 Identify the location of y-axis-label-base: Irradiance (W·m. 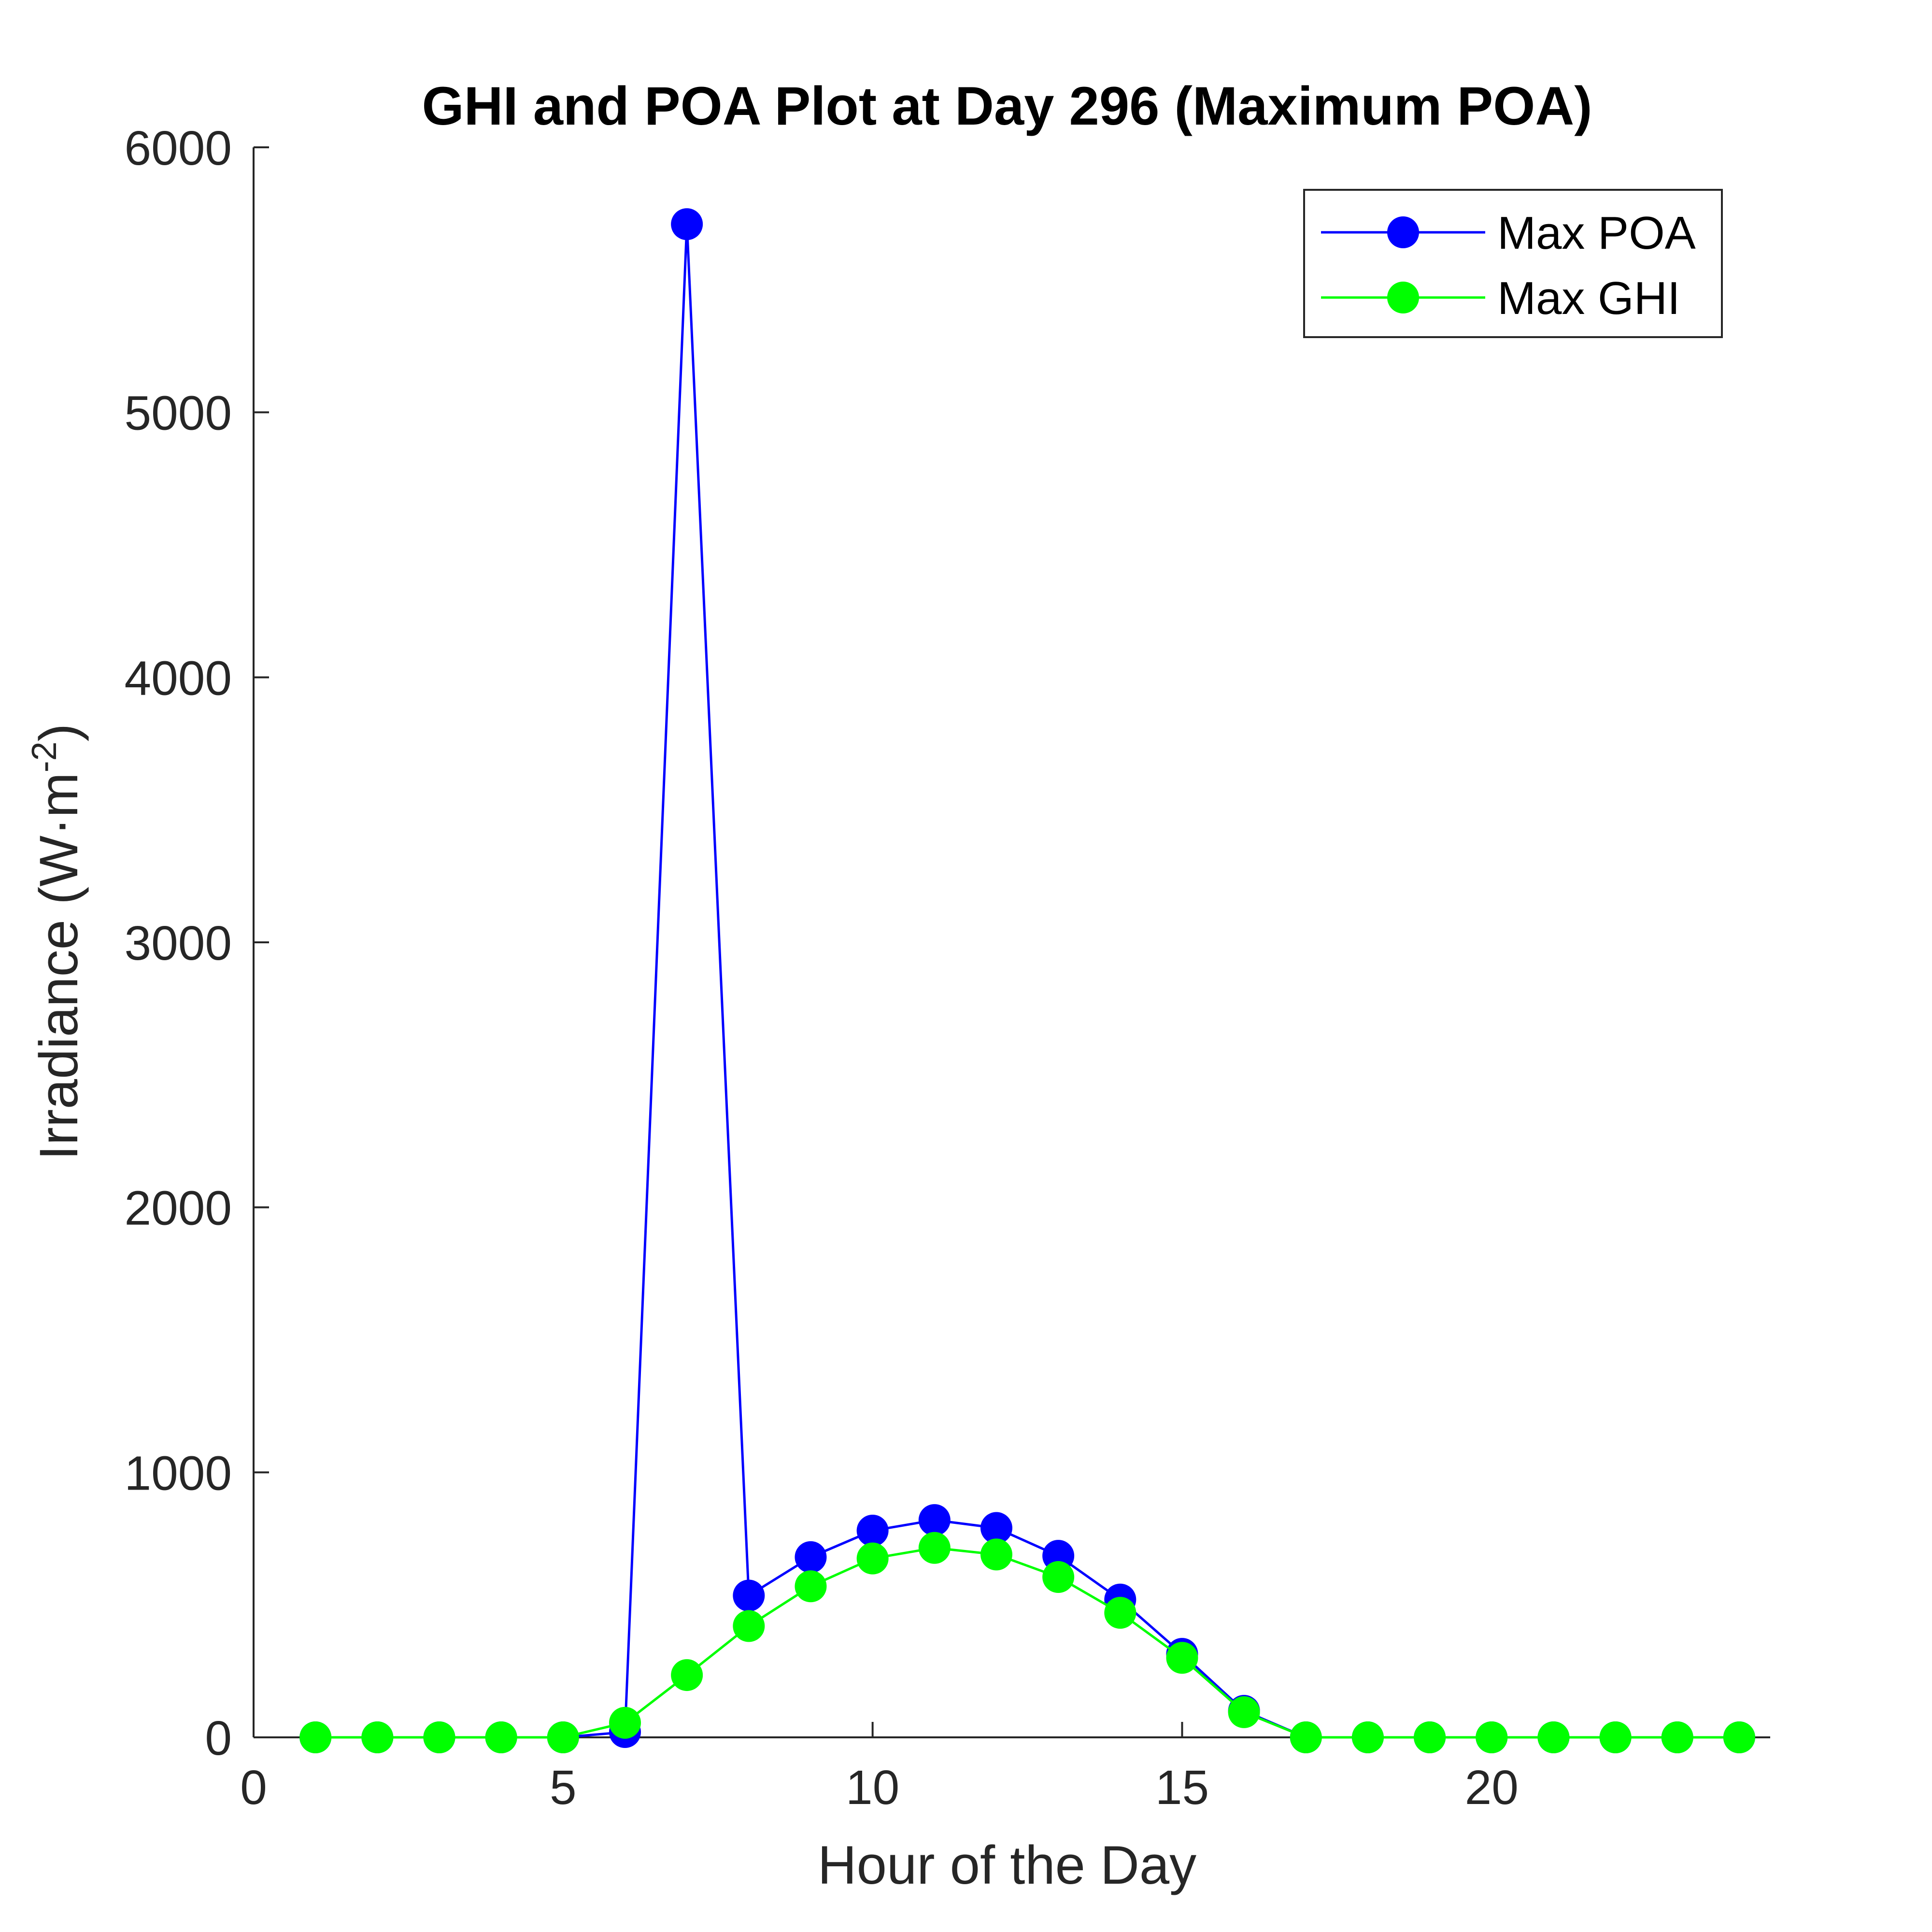
(58, 966).